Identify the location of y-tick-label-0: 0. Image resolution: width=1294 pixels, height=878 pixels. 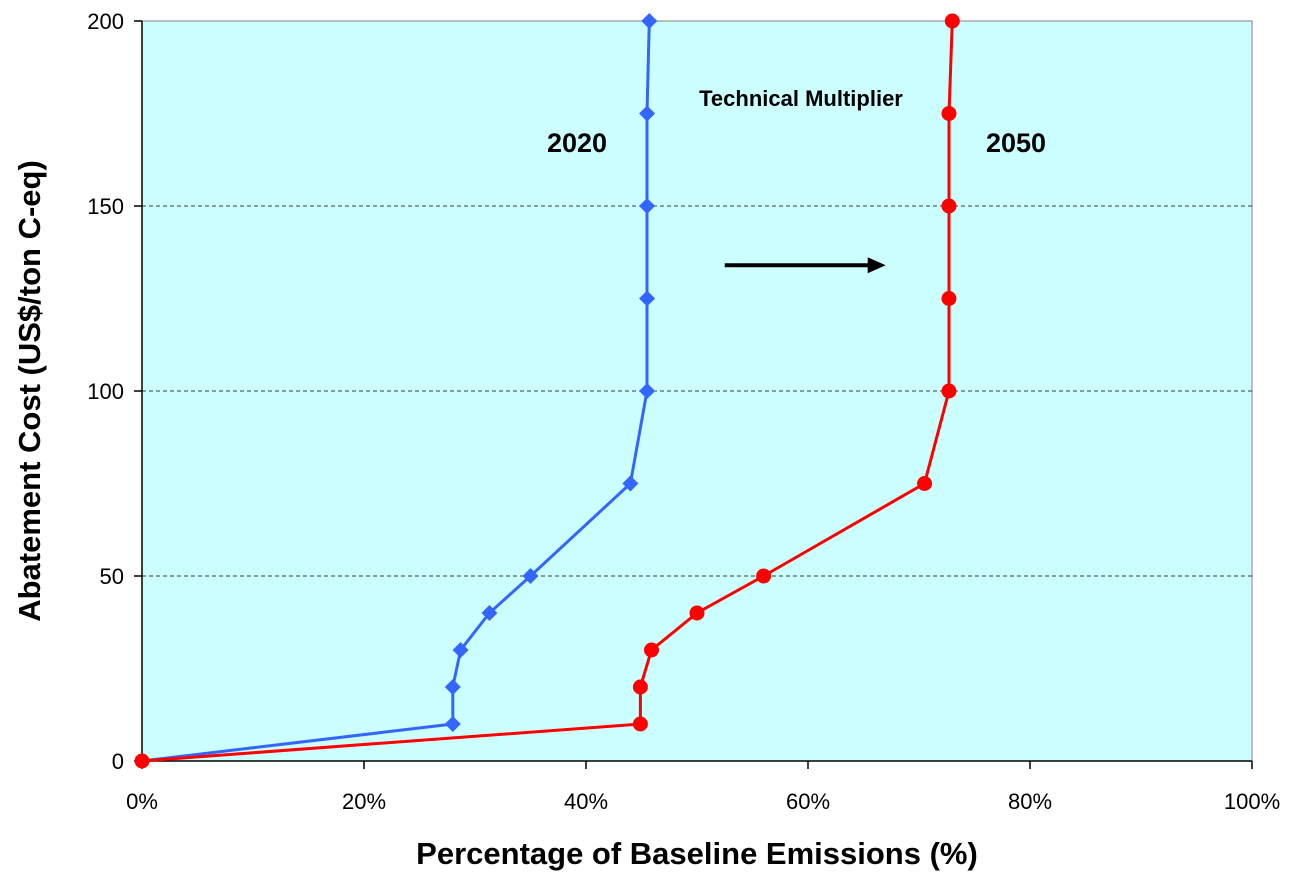
(118, 761).